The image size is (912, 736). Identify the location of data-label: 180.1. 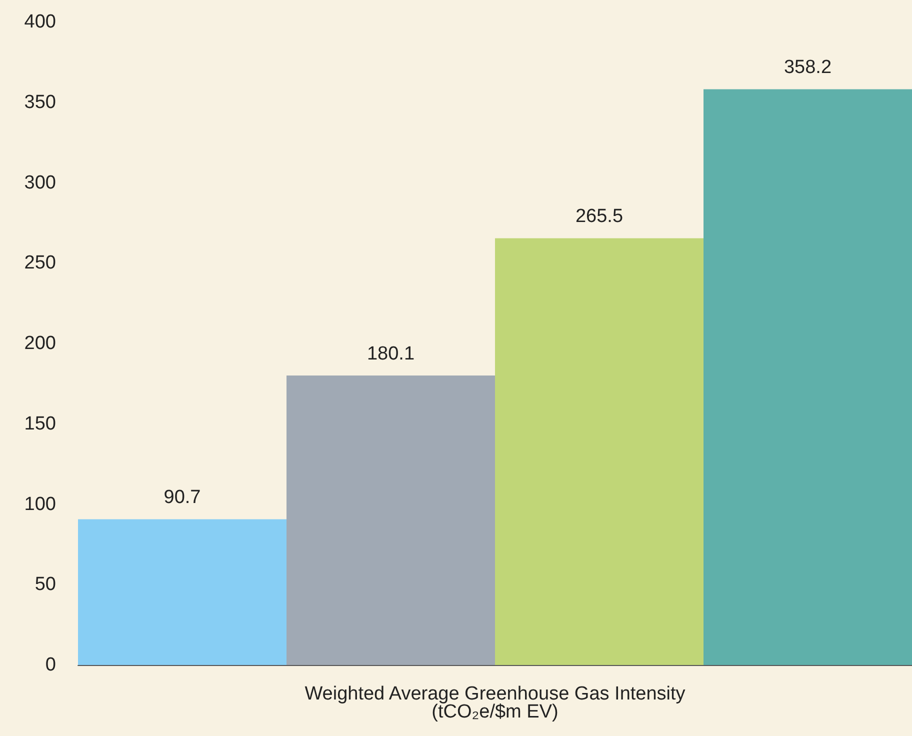
(390, 353).